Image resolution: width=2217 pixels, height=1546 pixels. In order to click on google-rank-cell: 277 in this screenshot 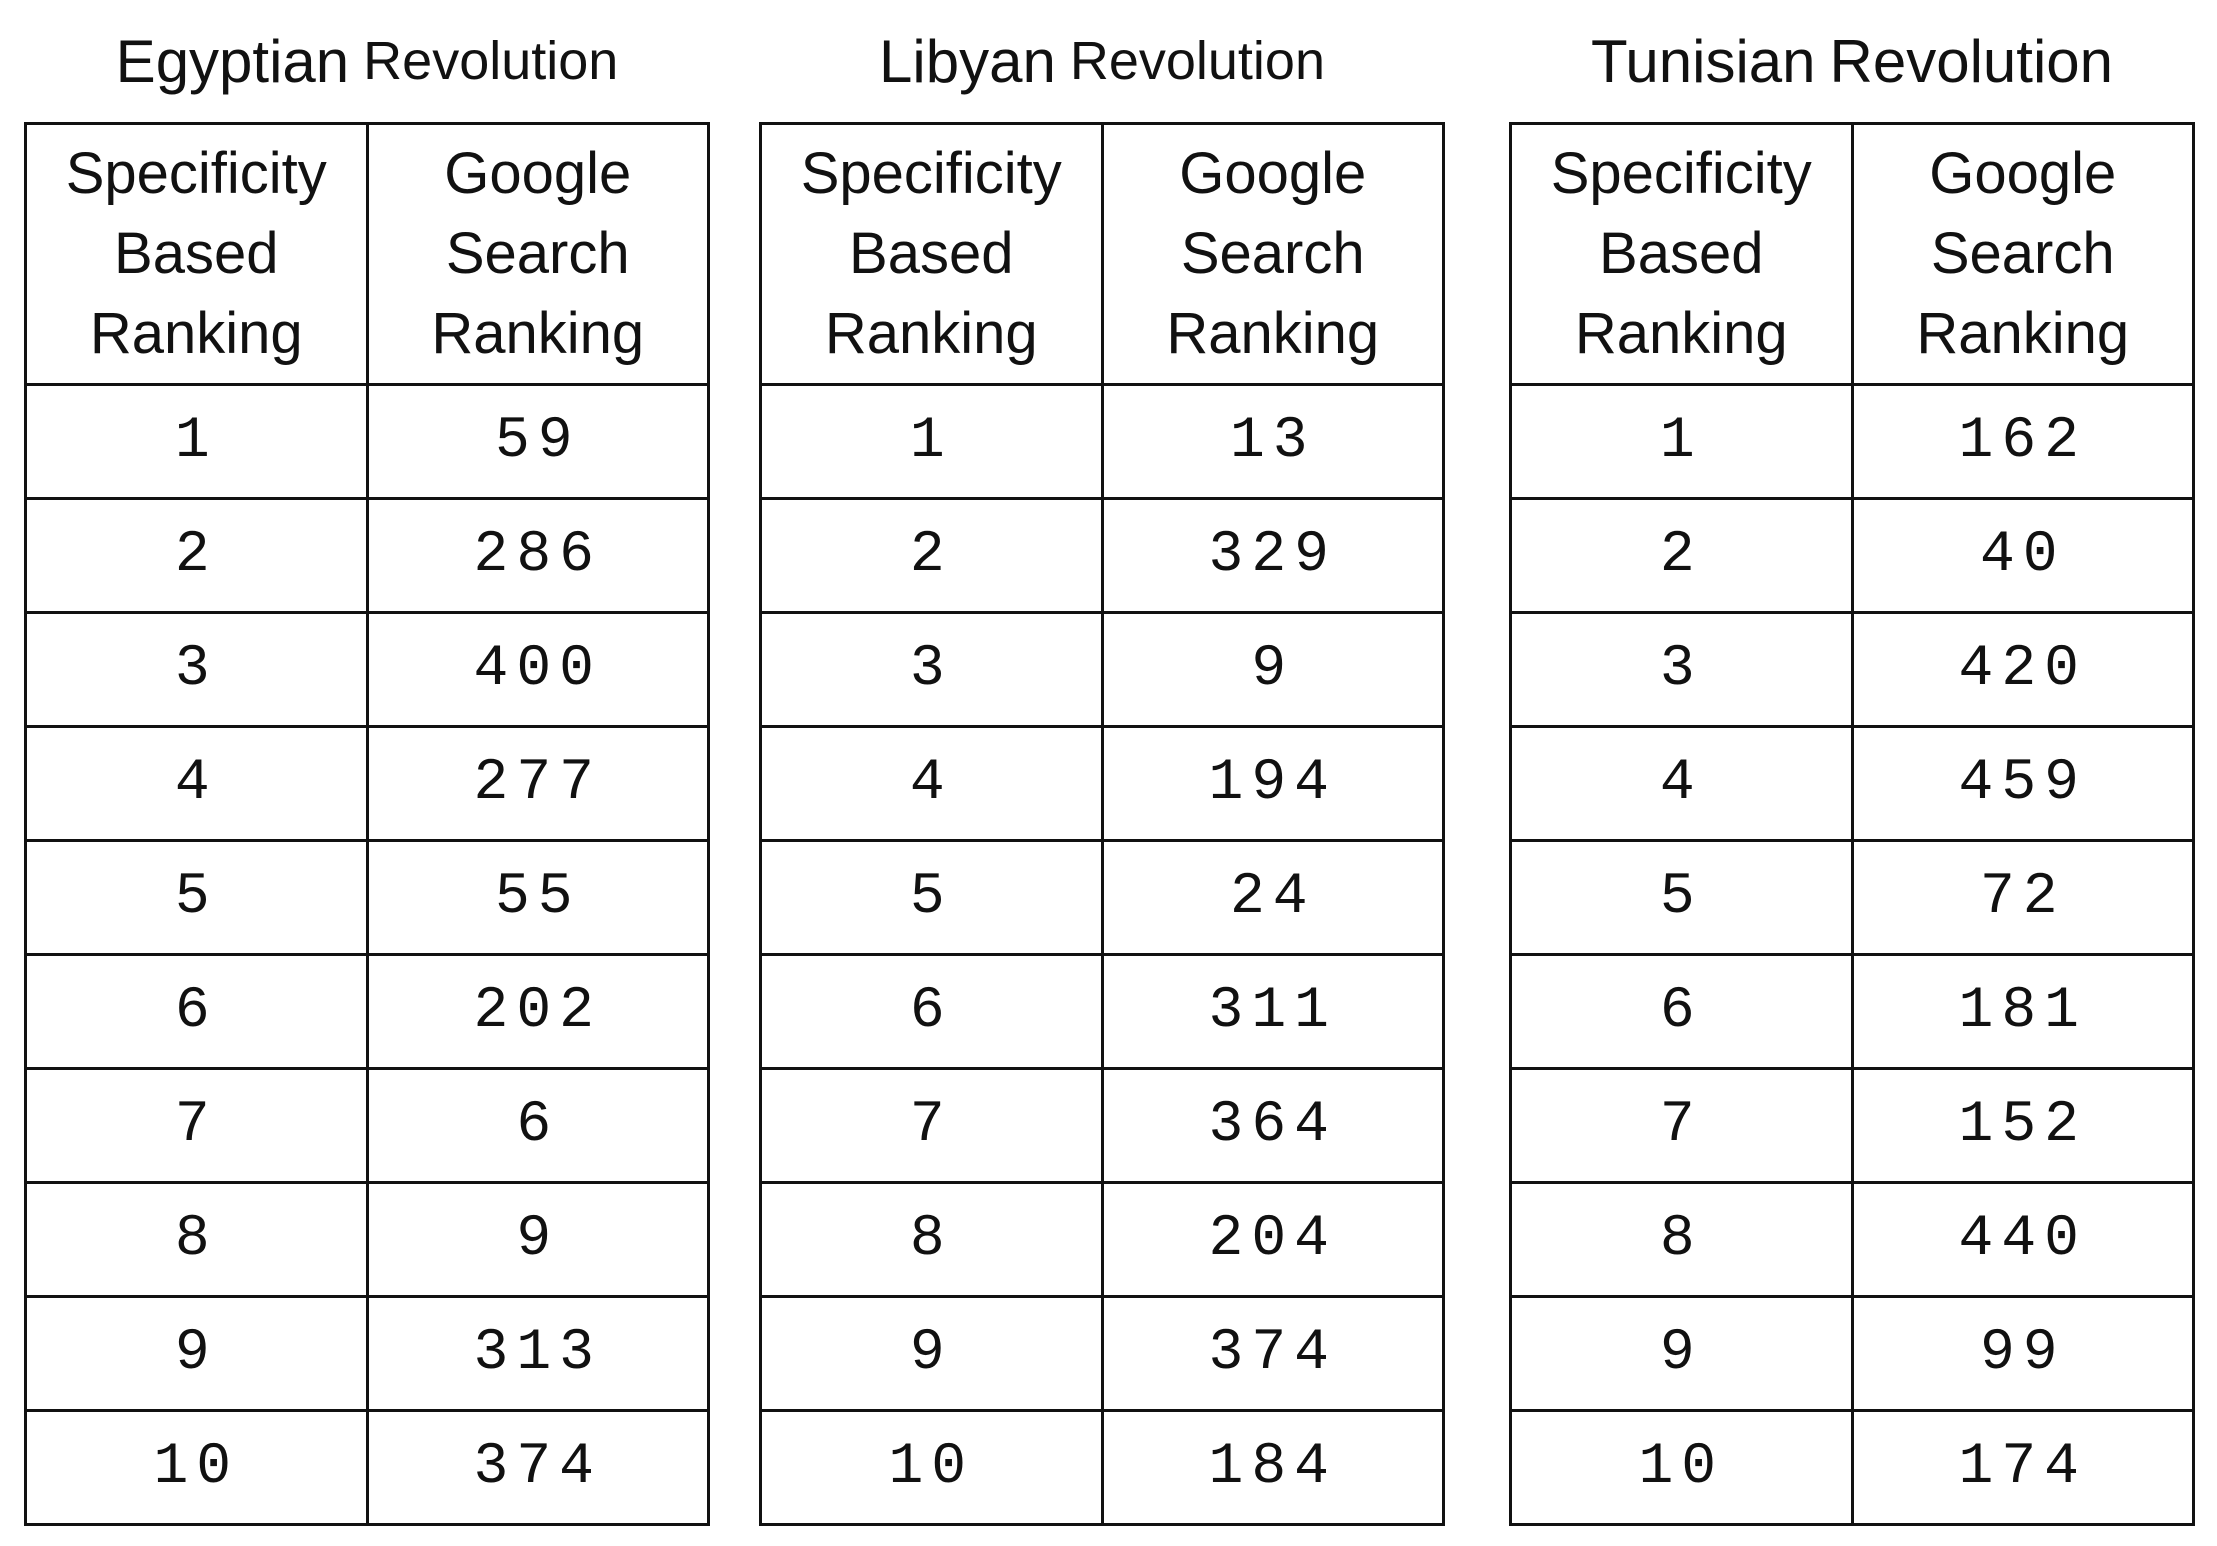, I will do `click(537, 783)`.